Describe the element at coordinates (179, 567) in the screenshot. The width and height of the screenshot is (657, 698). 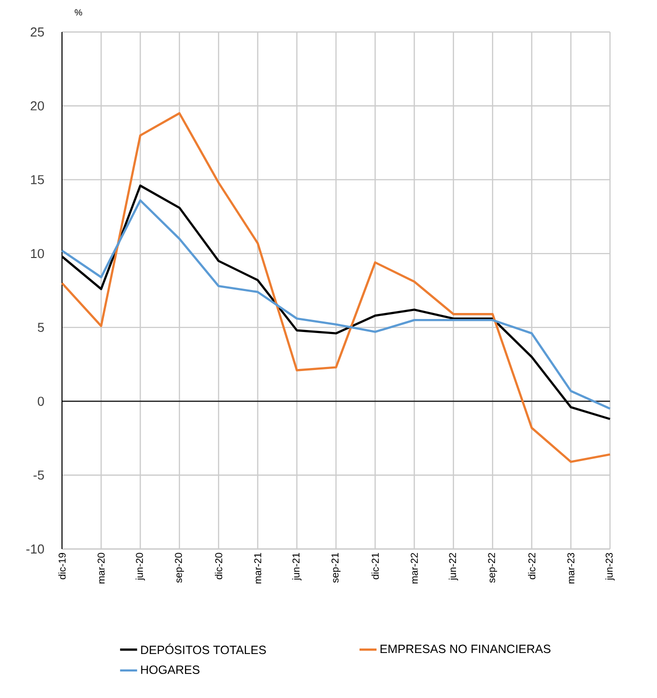
I see `x-tick-label: sep-20` at that location.